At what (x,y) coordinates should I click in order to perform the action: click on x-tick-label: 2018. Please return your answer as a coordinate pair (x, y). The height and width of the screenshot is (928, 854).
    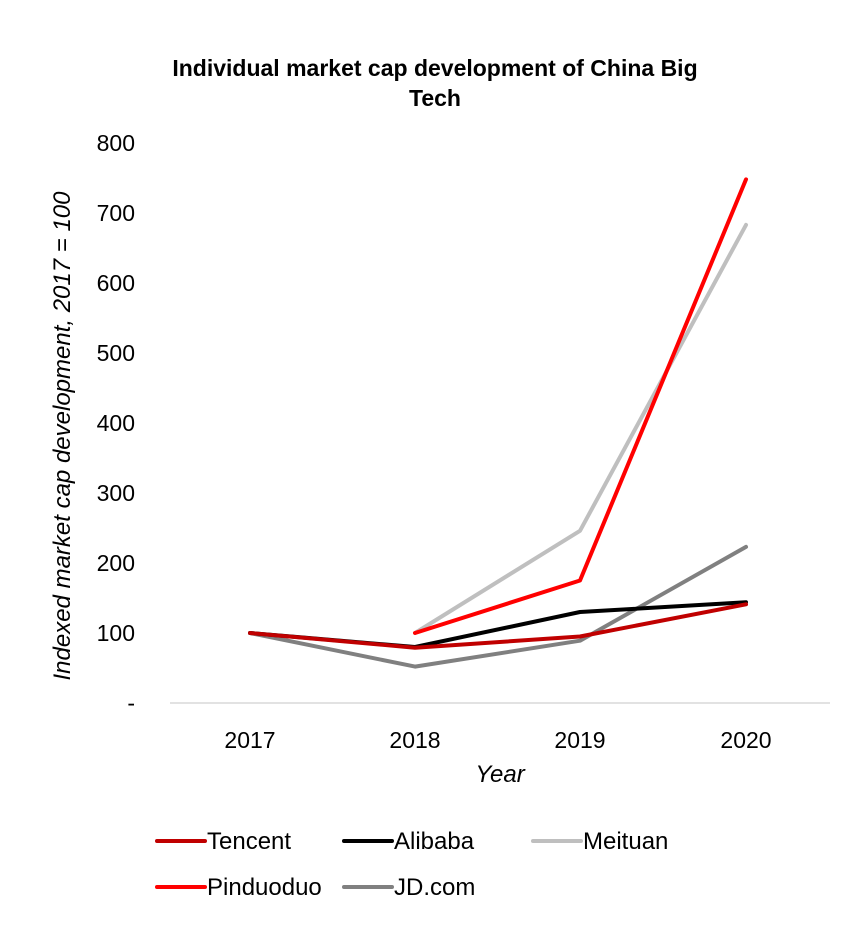
    Looking at the image, I should click on (414, 740).